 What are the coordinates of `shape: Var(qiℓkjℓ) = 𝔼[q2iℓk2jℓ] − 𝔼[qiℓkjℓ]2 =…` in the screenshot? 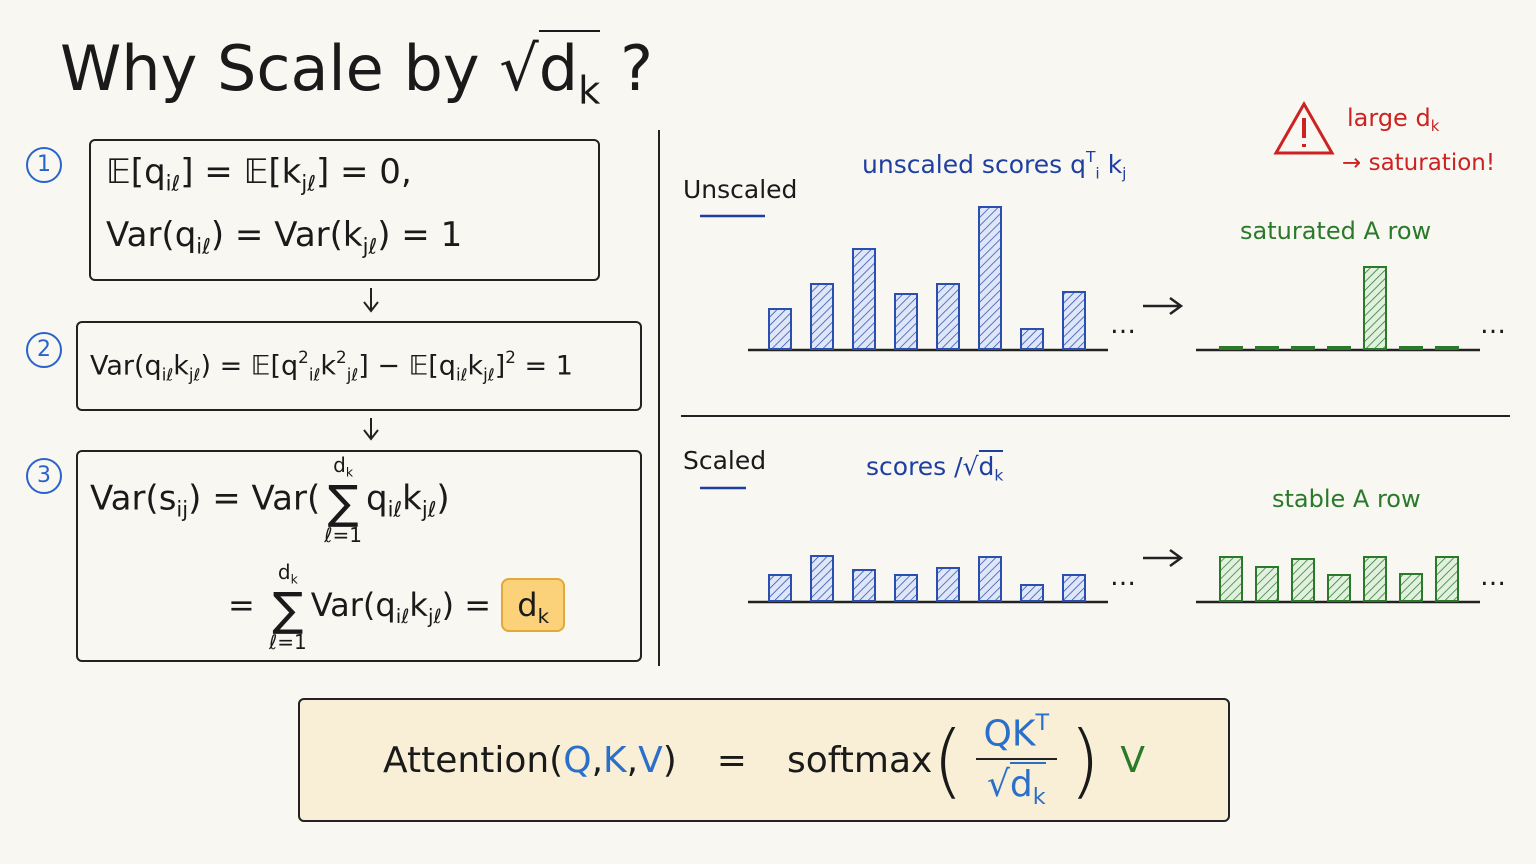 It's located at (331, 366).